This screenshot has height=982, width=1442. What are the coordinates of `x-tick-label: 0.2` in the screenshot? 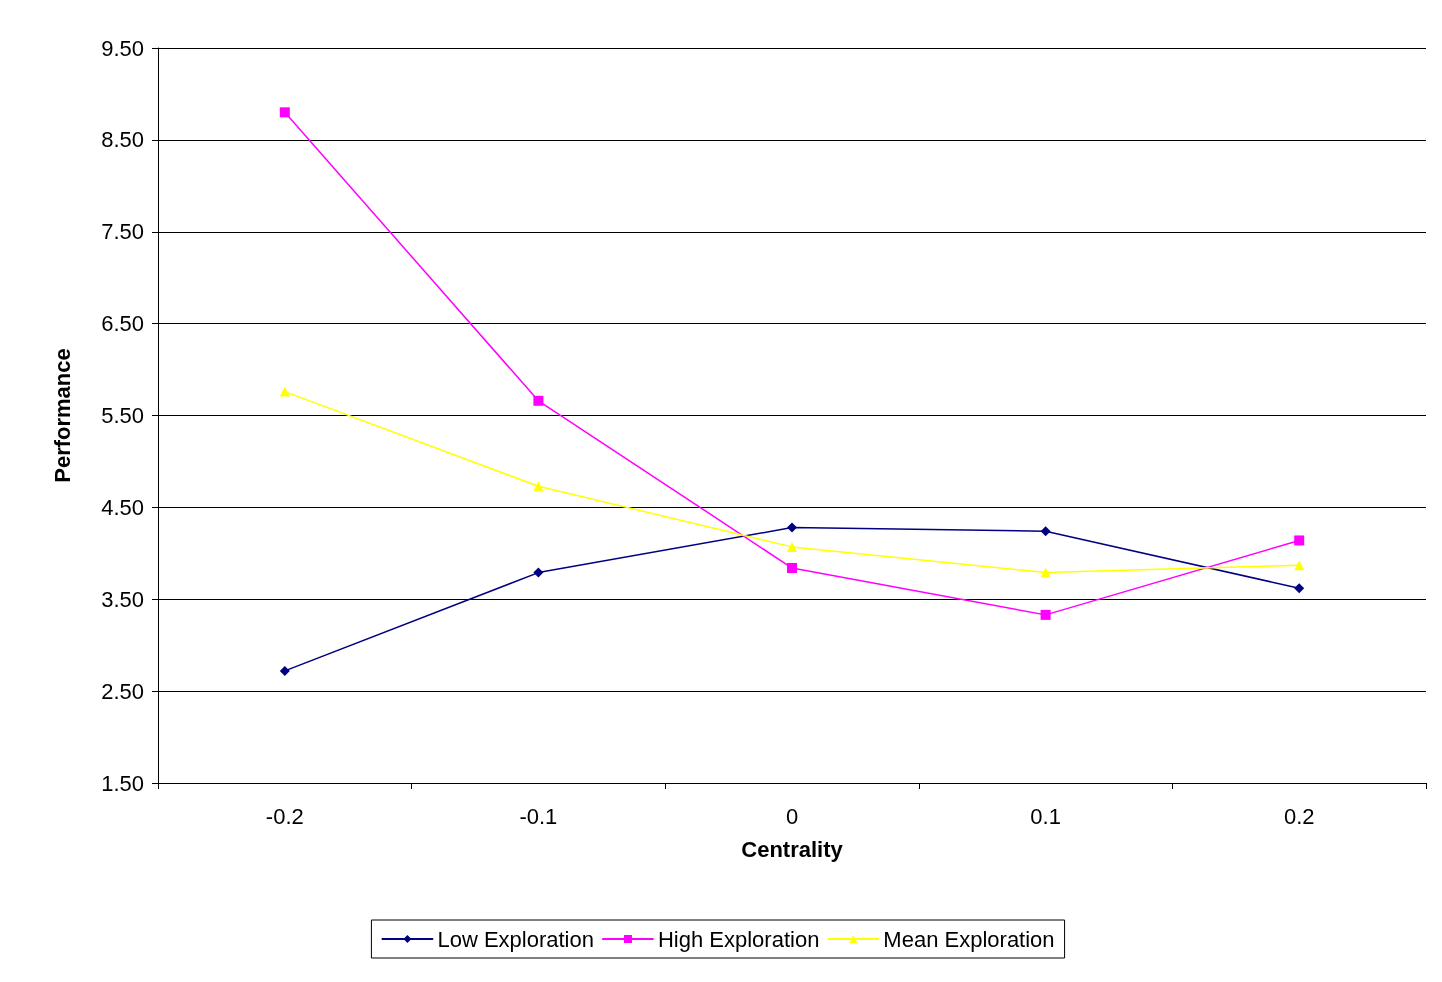 It's located at (1299, 816).